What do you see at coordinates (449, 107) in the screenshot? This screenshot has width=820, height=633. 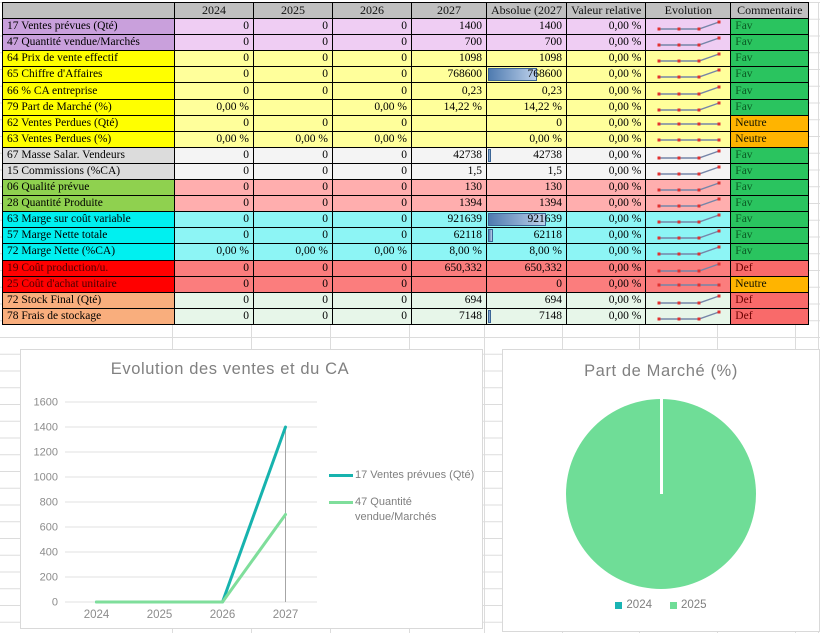 I see `year-value-cell: 14,22 %` at bounding box center [449, 107].